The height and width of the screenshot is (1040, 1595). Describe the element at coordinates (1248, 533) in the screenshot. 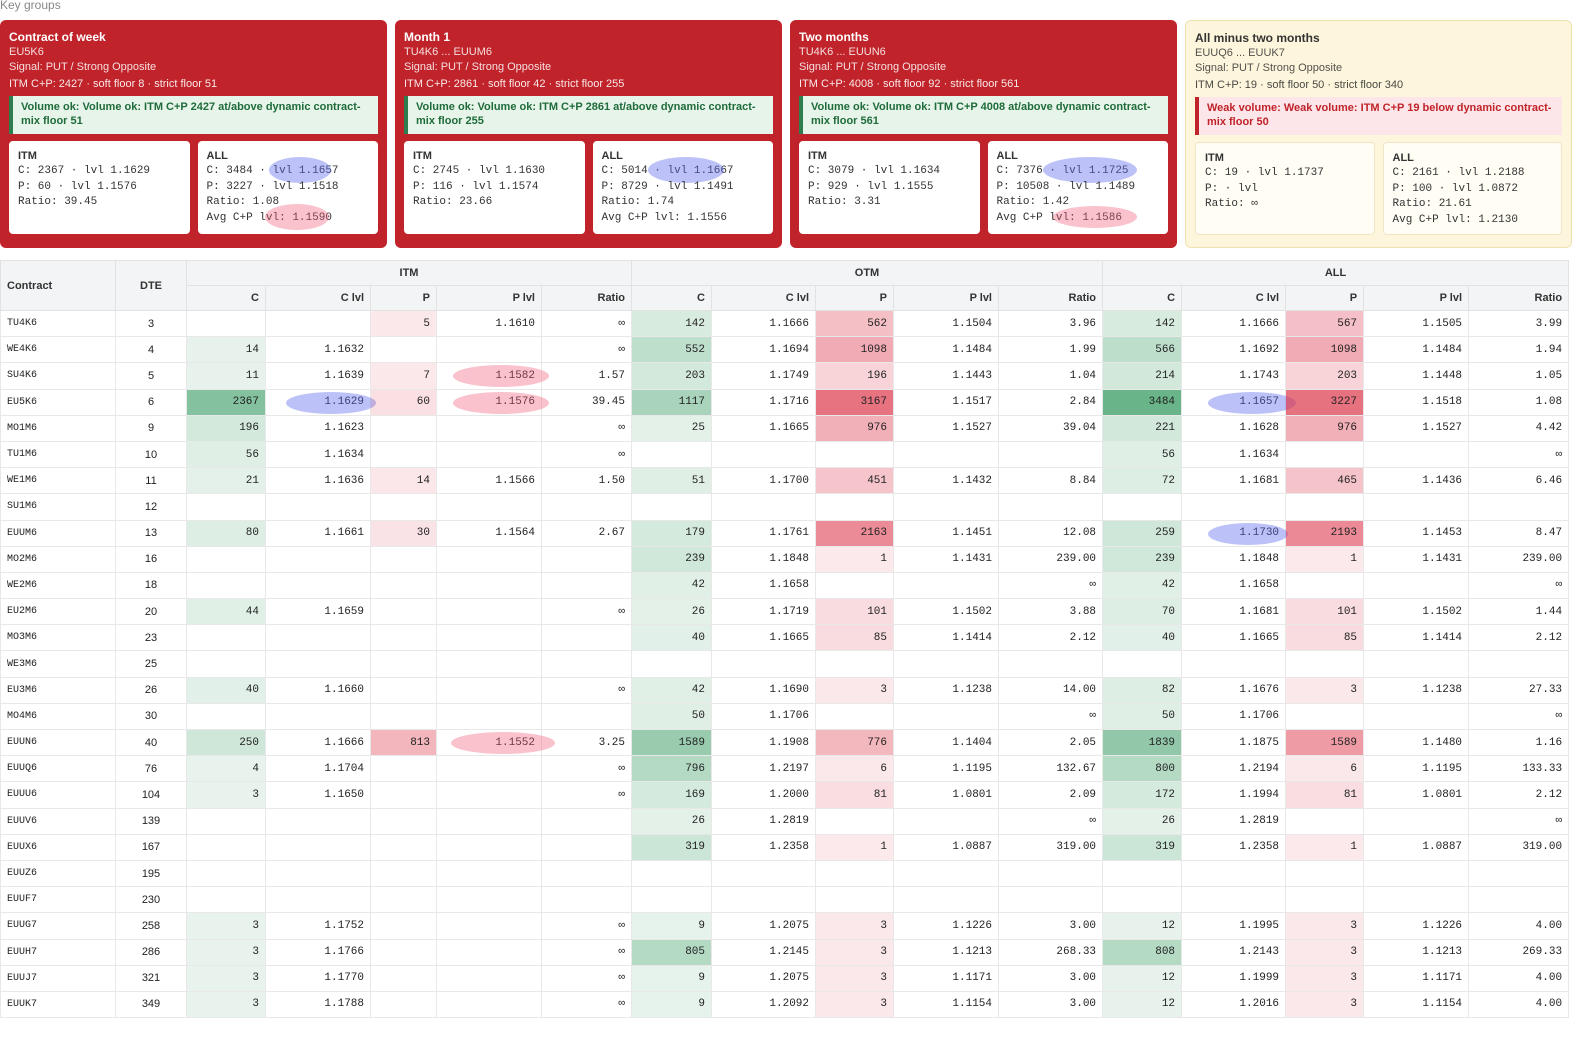

I see `highlight` at that location.